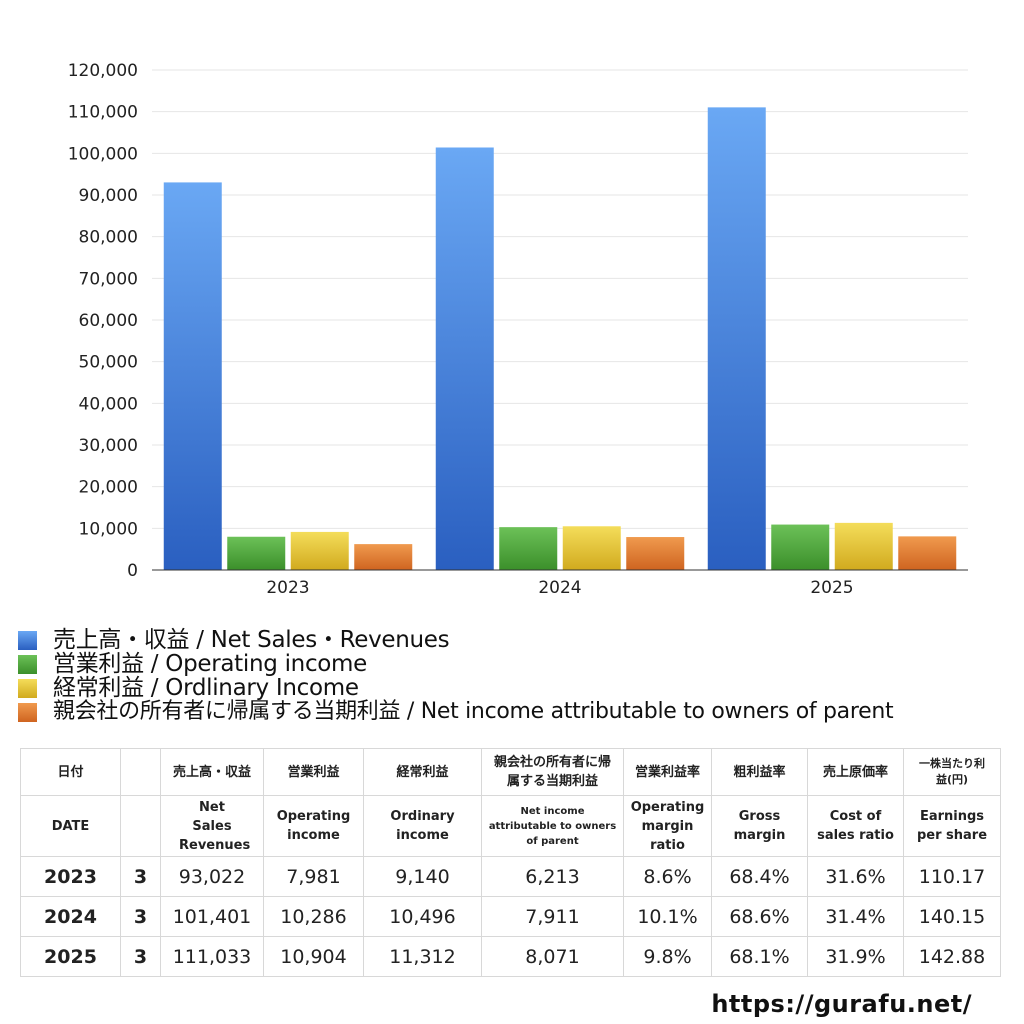  I want to click on cell-eps: 110.17, so click(952, 876).